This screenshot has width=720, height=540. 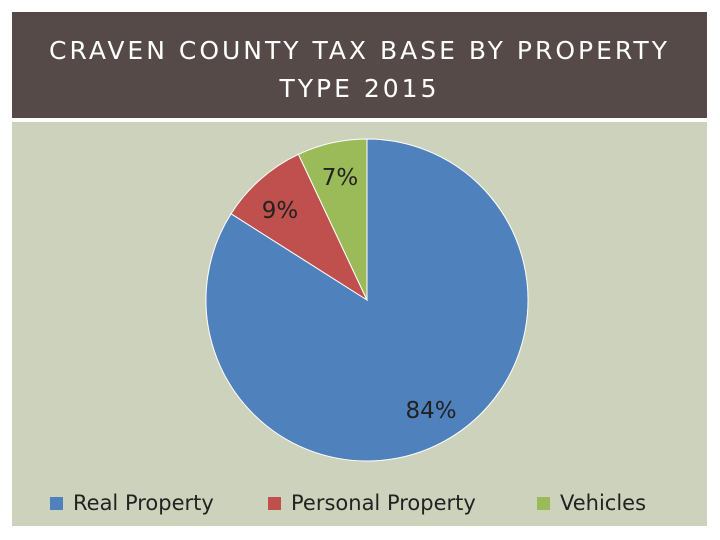 What do you see at coordinates (359, 50) in the screenshot?
I see `title-line-1: CRAVEN COUNTY TAX BASE BY PROPERTY` at bounding box center [359, 50].